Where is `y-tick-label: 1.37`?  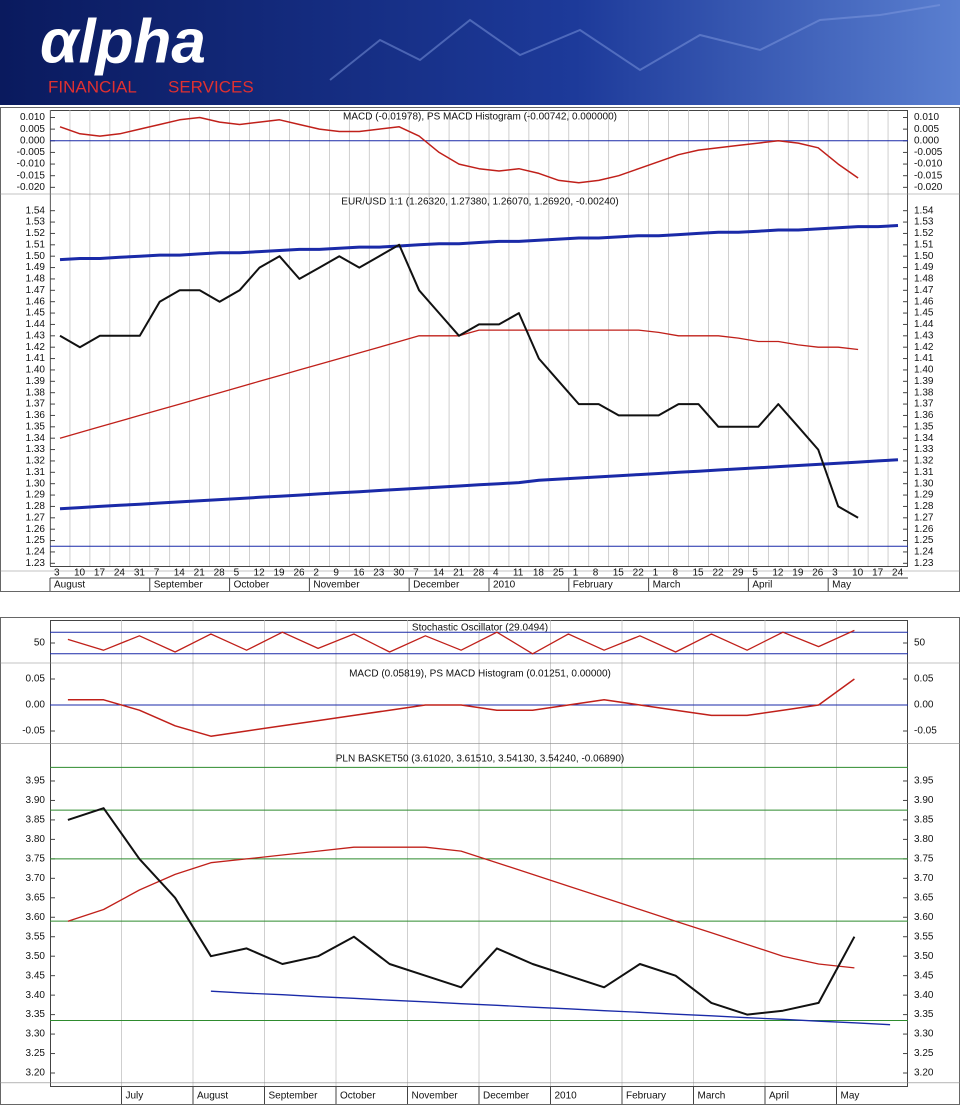
y-tick-label: 1.37 is located at coordinates (924, 404).